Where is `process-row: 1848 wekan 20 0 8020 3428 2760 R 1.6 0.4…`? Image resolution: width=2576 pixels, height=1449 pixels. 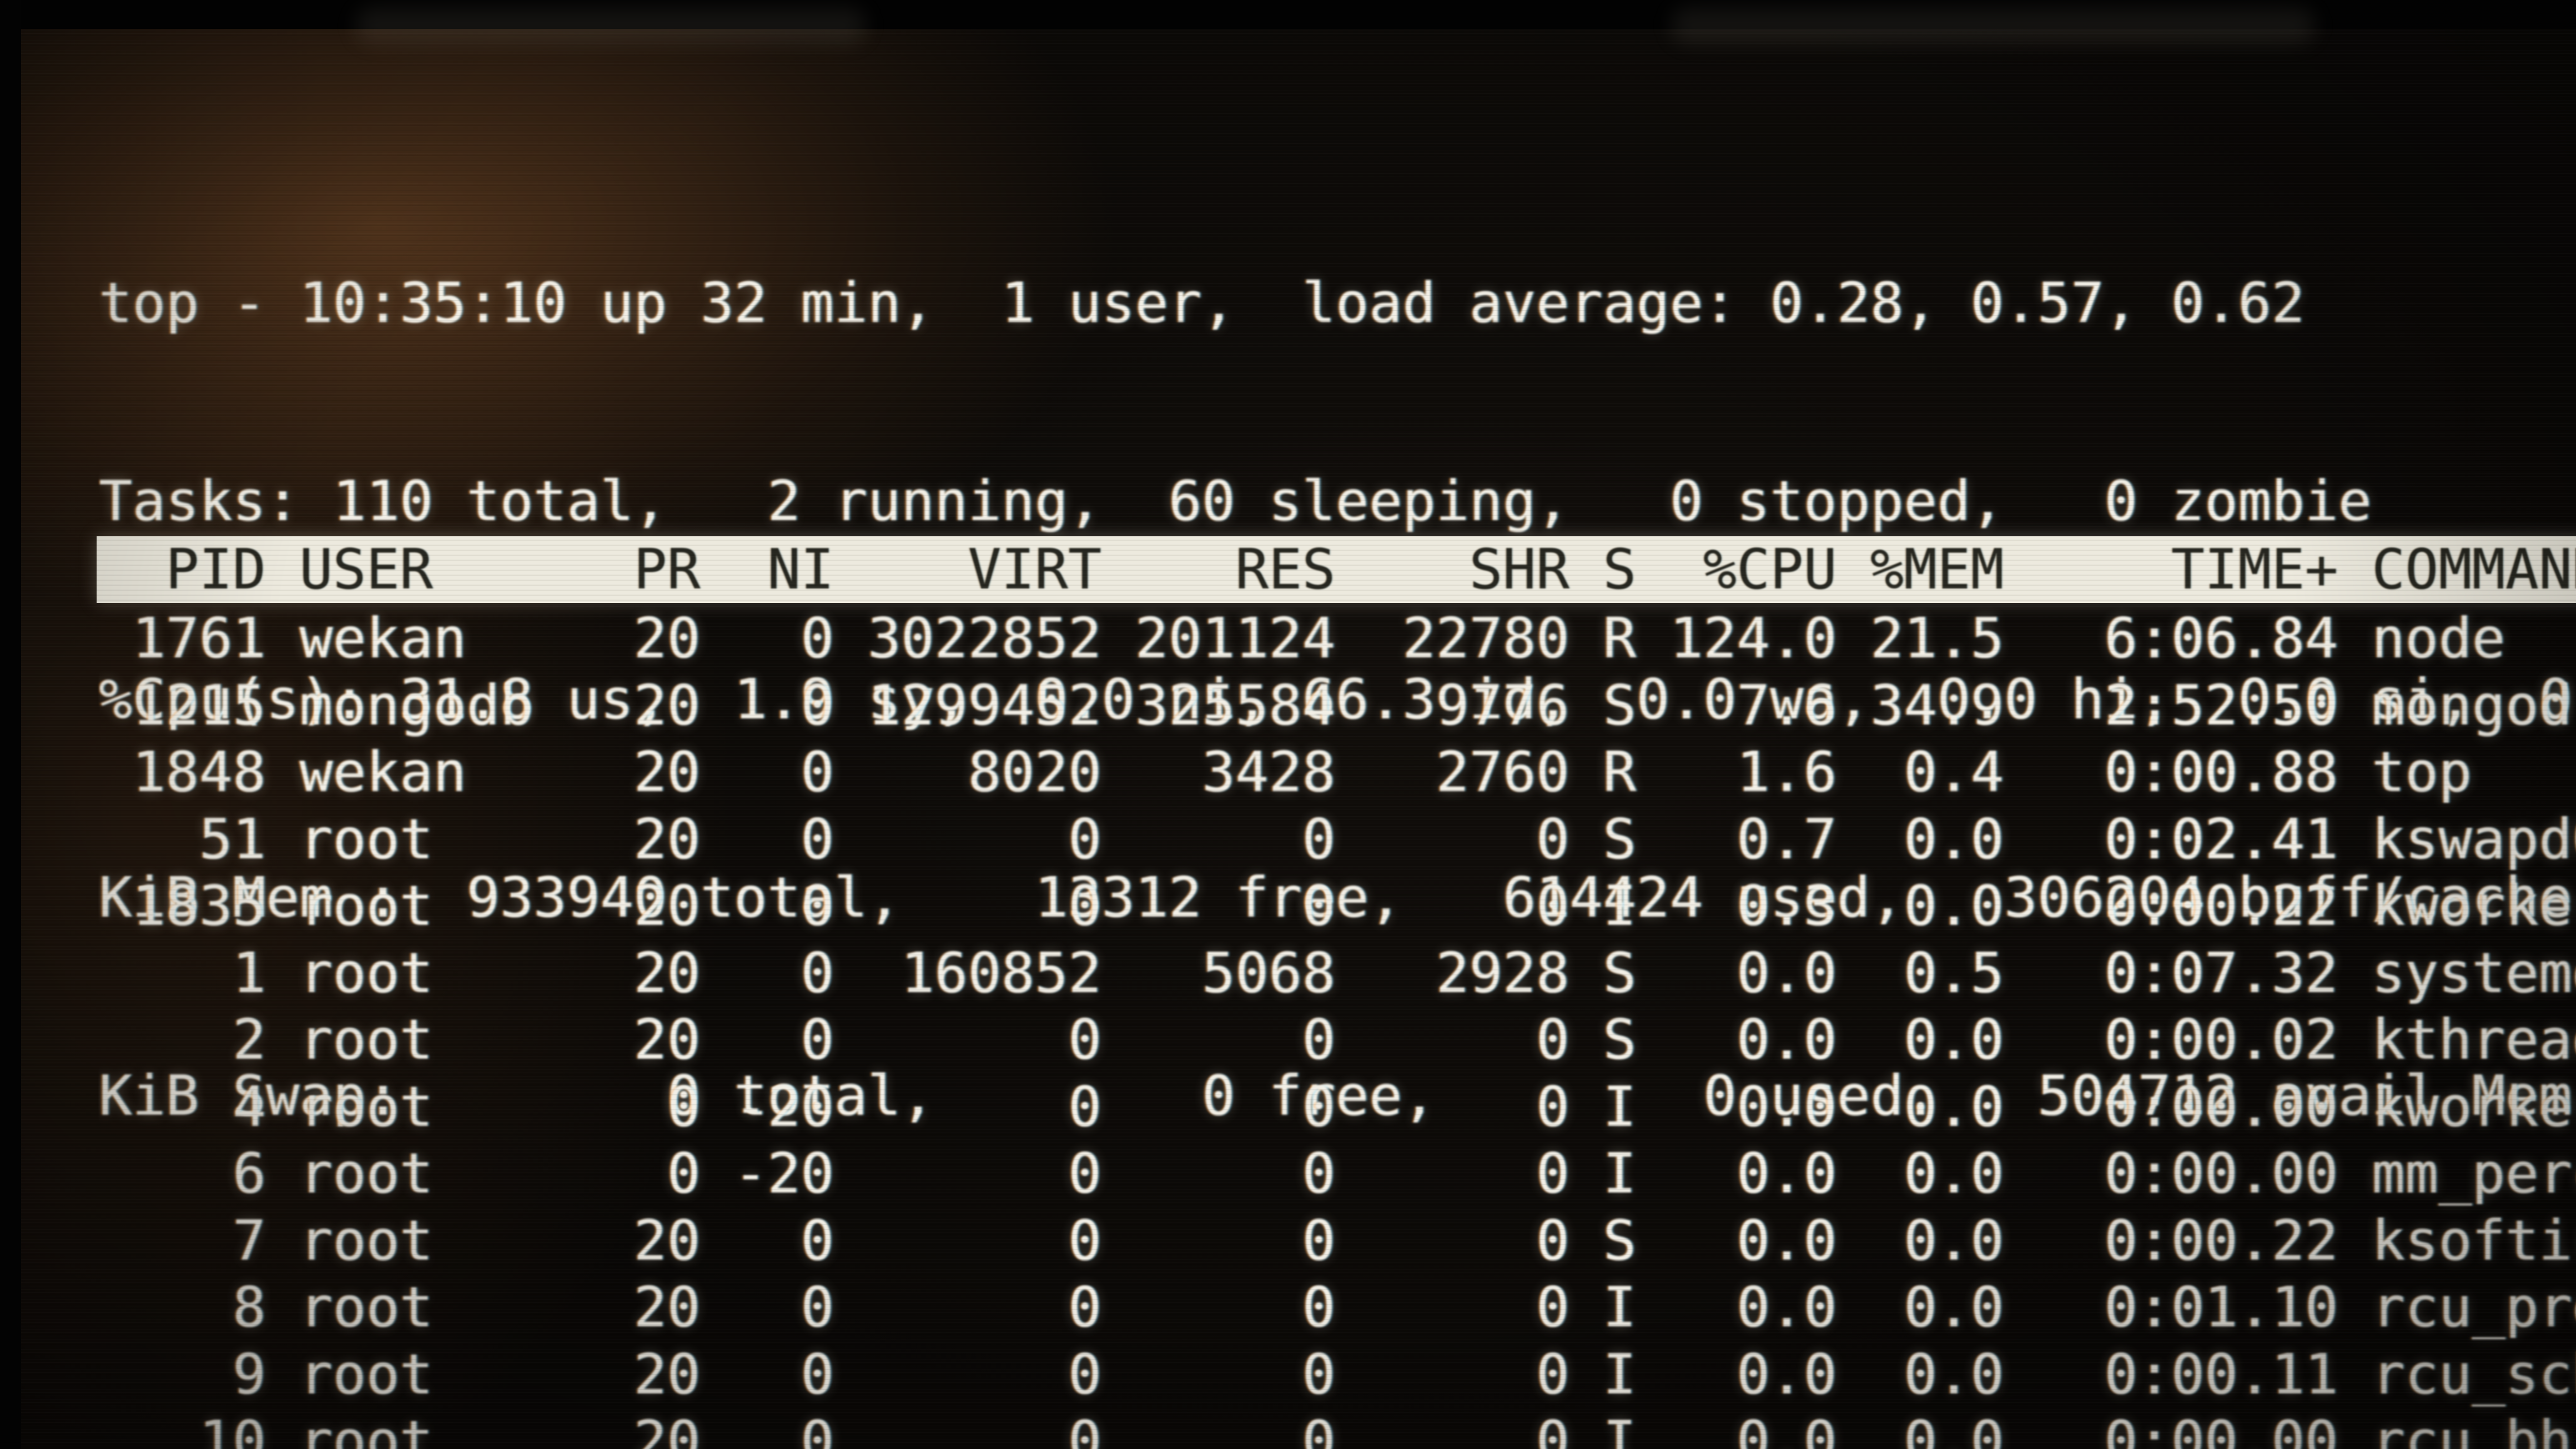 process-row: 1848 wekan 20 0 8020 3428 2760 R 1.6 0.4… is located at coordinates (1285, 771).